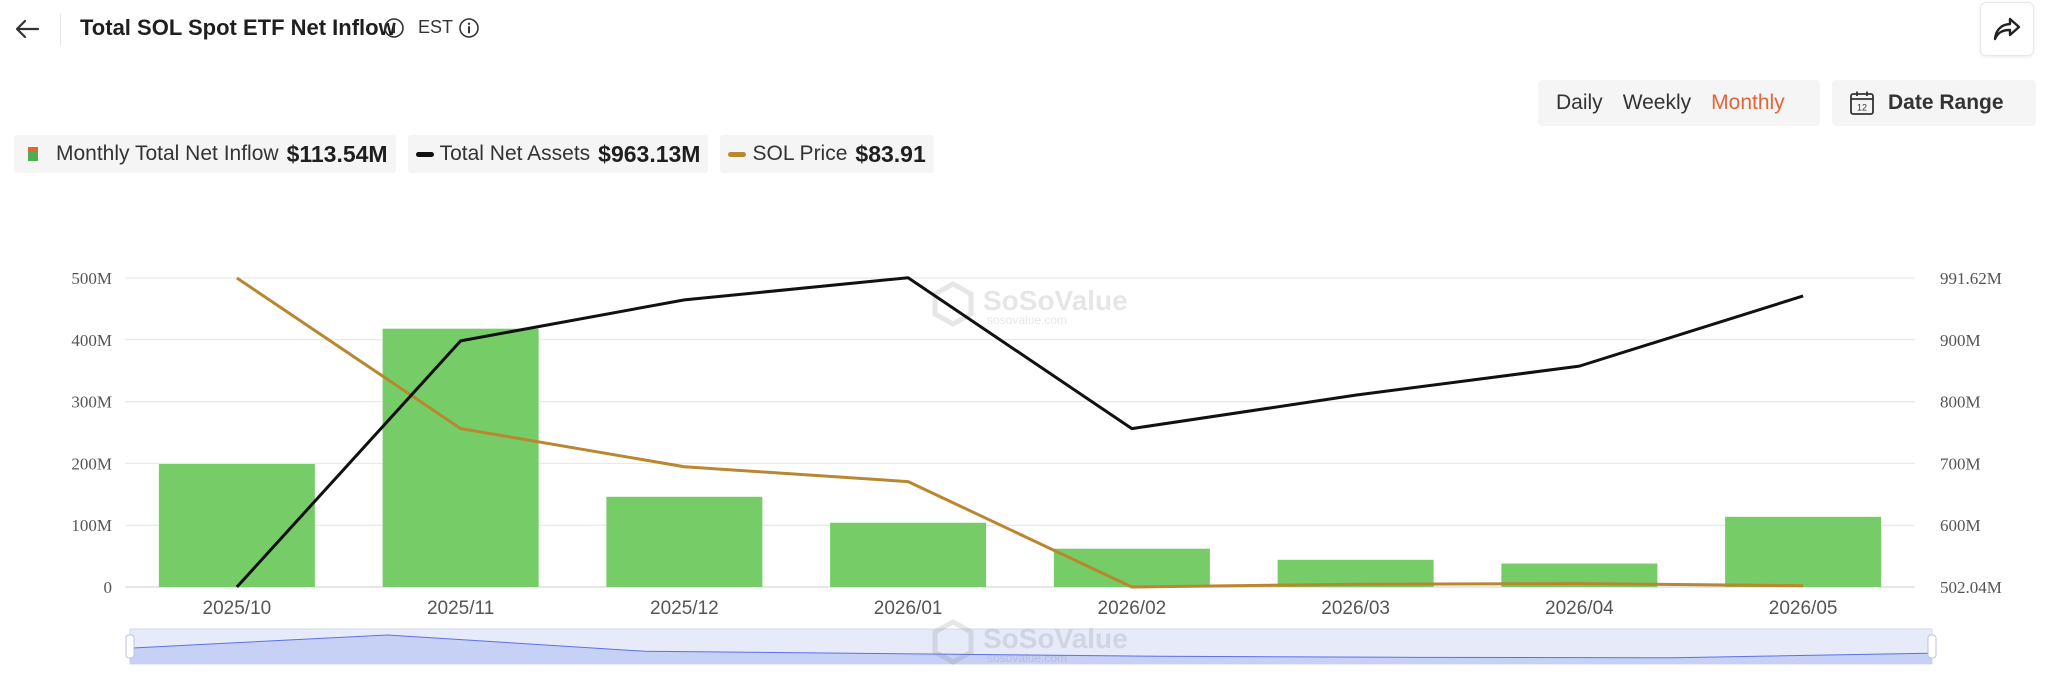 The height and width of the screenshot is (697, 2048). What do you see at coordinates (1960, 463) in the screenshot?
I see `right-axis-tick: 700M` at bounding box center [1960, 463].